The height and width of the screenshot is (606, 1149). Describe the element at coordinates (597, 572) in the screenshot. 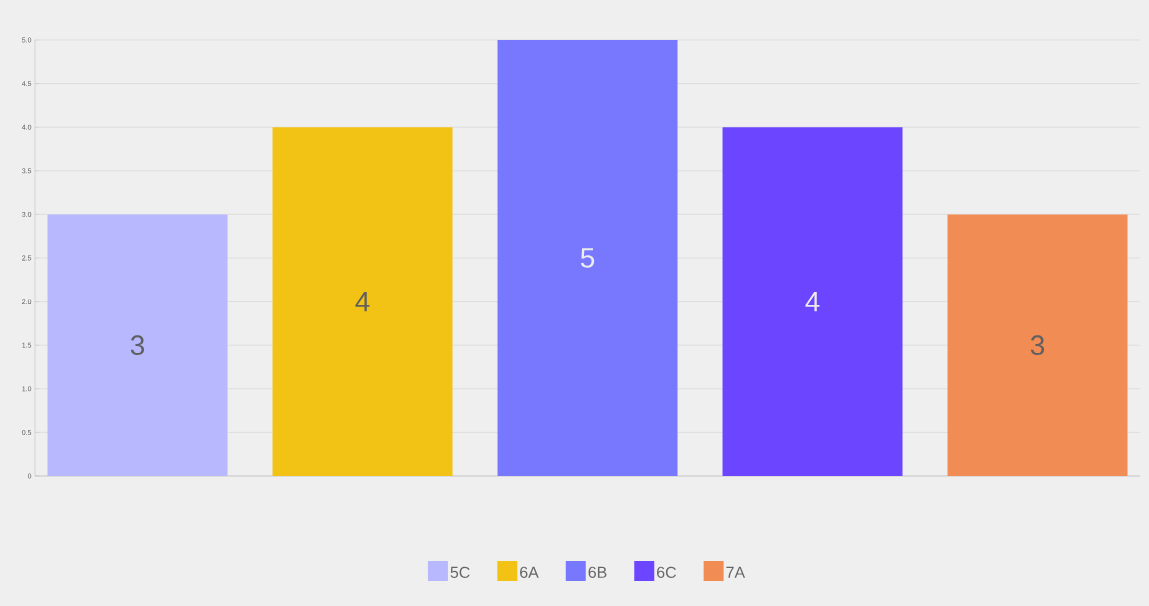

I see `legend-label: 6B` at that location.